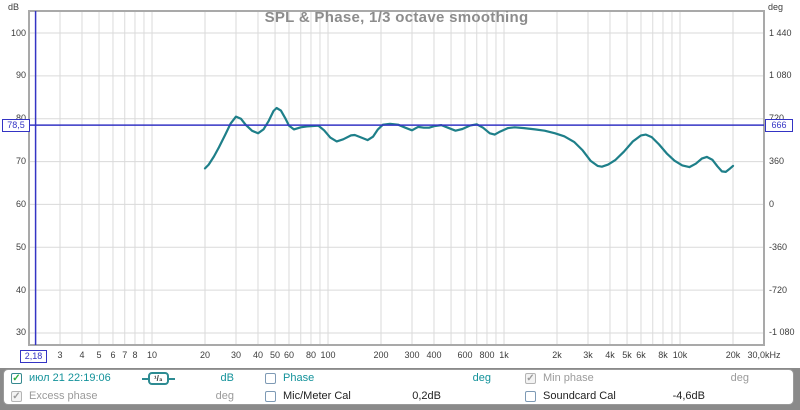 The width and height of the screenshot is (800, 410). I want to click on min-phase-unit: deg, so click(739, 378).